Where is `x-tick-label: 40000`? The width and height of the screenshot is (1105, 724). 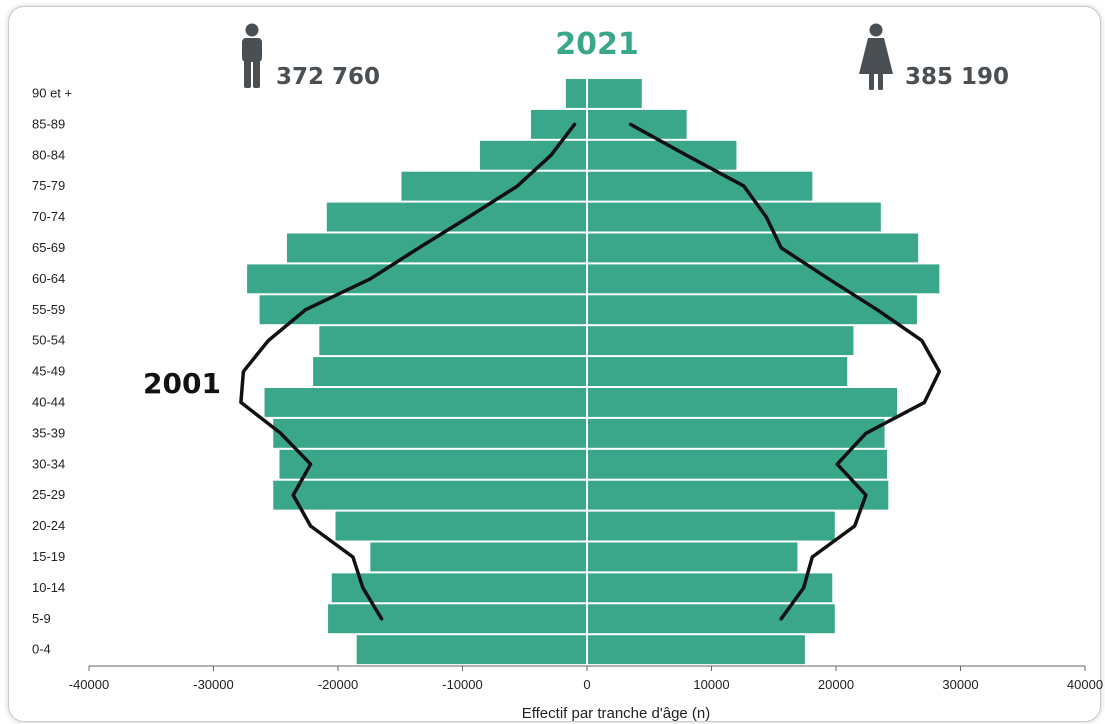
x-tick-label: 40000 is located at coordinates (1085, 684).